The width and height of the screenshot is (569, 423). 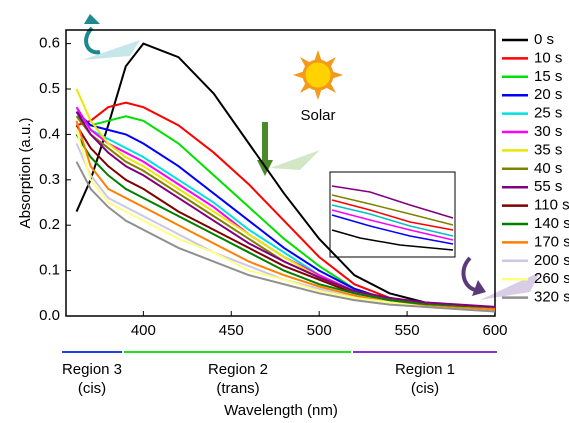 What do you see at coordinates (551, 260) in the screenshot?
I see `legend-label: 200 s` at bounding box center [551, 260].